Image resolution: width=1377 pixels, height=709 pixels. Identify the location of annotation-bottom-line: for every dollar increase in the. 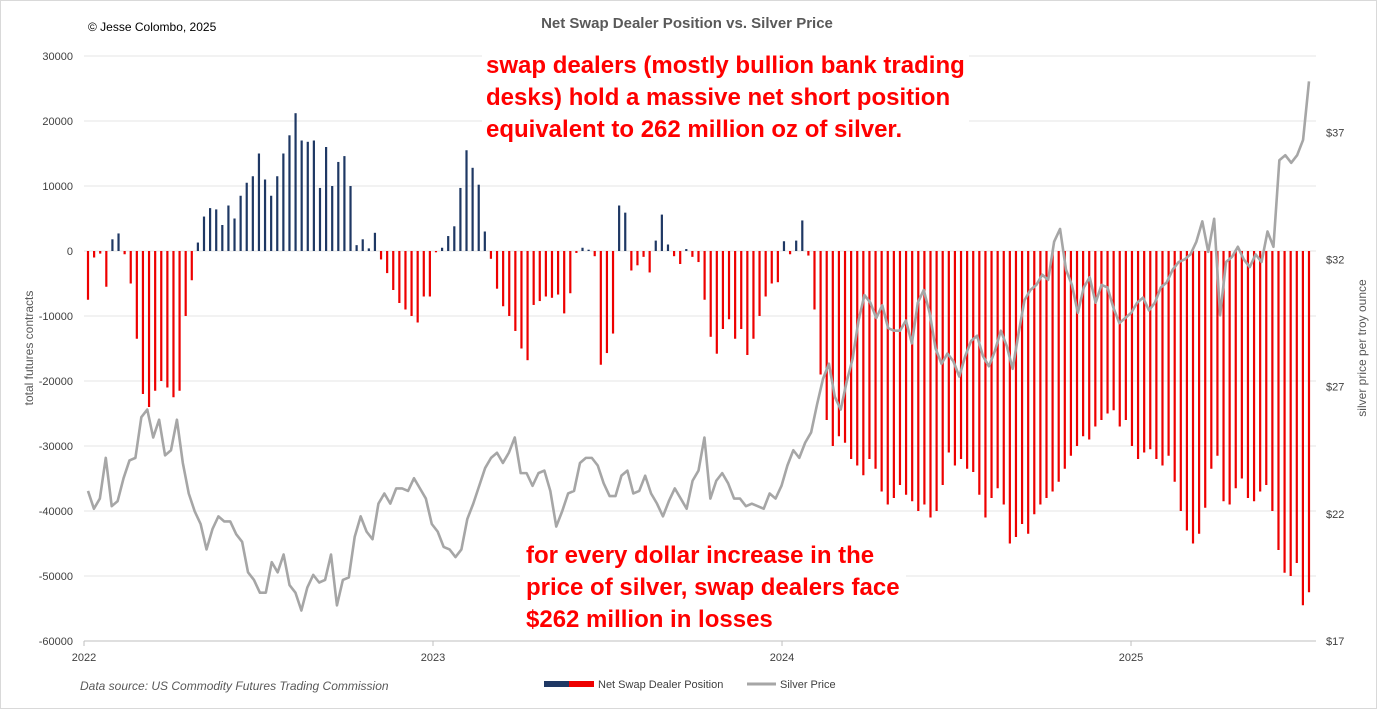
(700, 555).